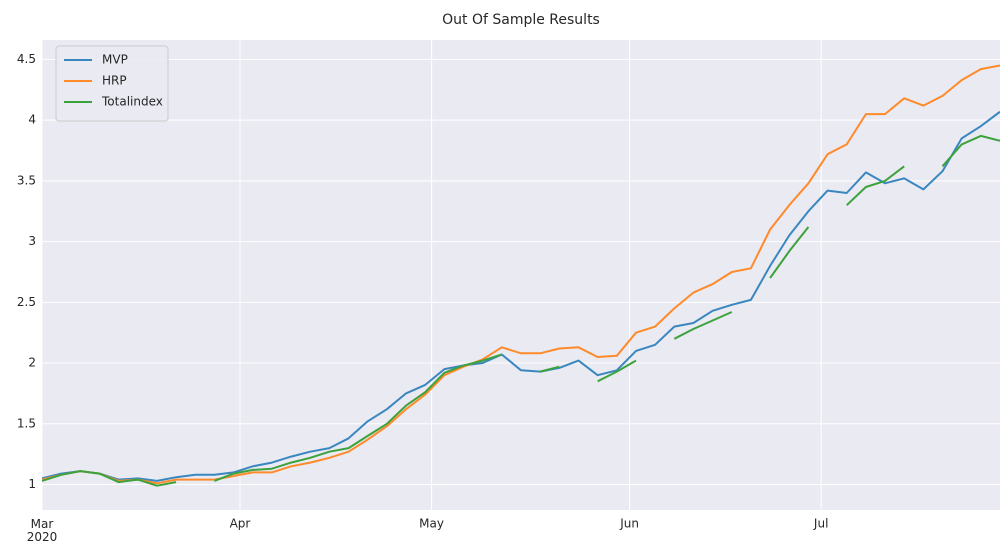  What do you see at coordinates (132, 102) in the screenshot?
I see `legend-label: Totalindex` at bounding box center [132, 102].